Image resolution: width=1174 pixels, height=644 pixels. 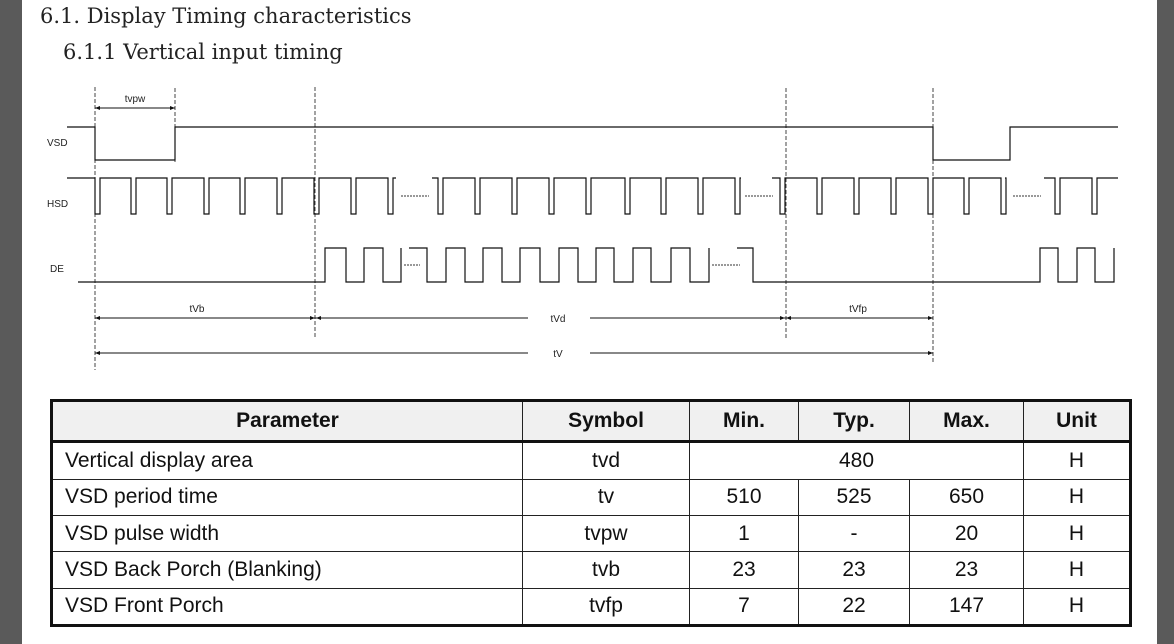 What do you see at coordinates (1077, 421) in the screenshot?
I see `header-unit: Unit` at bounding box center [1077, 421].